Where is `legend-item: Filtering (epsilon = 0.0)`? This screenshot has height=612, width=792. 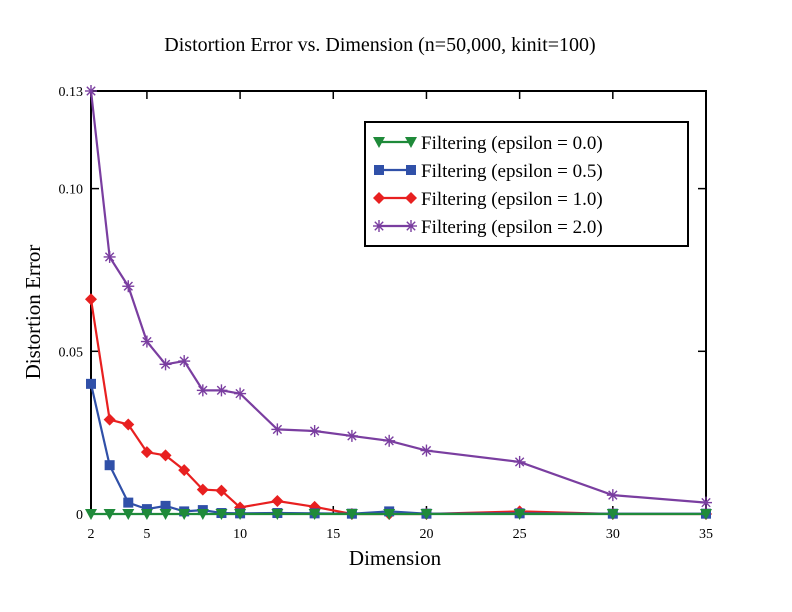
legend-item: Filtering (epsilon = 0.0) is located at coordinates (488, 143).